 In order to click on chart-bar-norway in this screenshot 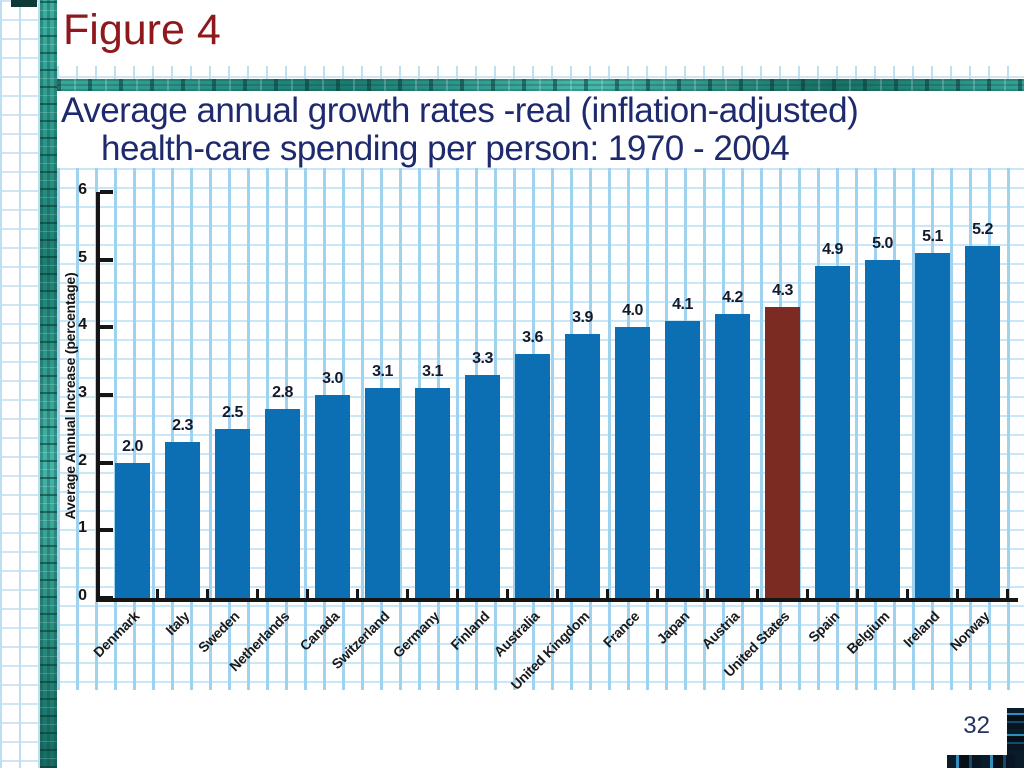, I will do `click(982, 422)`.